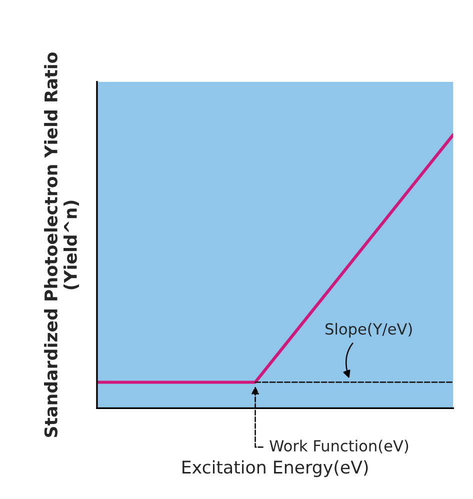 The image size is (473, 499). Describe the element at coordinates (369, 330) in the screenshot. I see `annotation: Slope(Y/eV)` at that location.